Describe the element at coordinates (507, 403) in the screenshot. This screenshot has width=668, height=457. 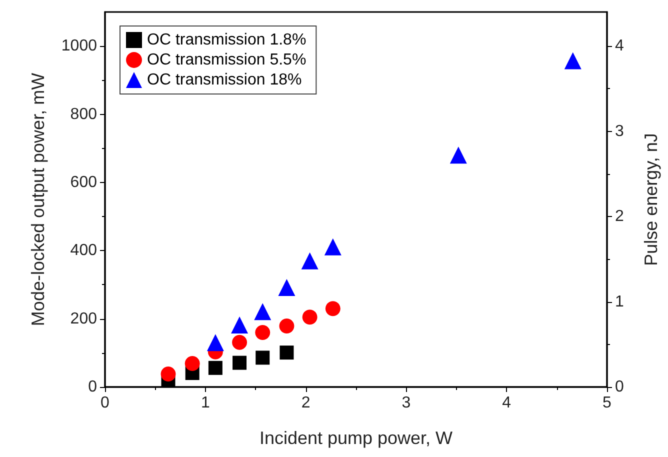
I see `x-tick-label: 4` at that location.